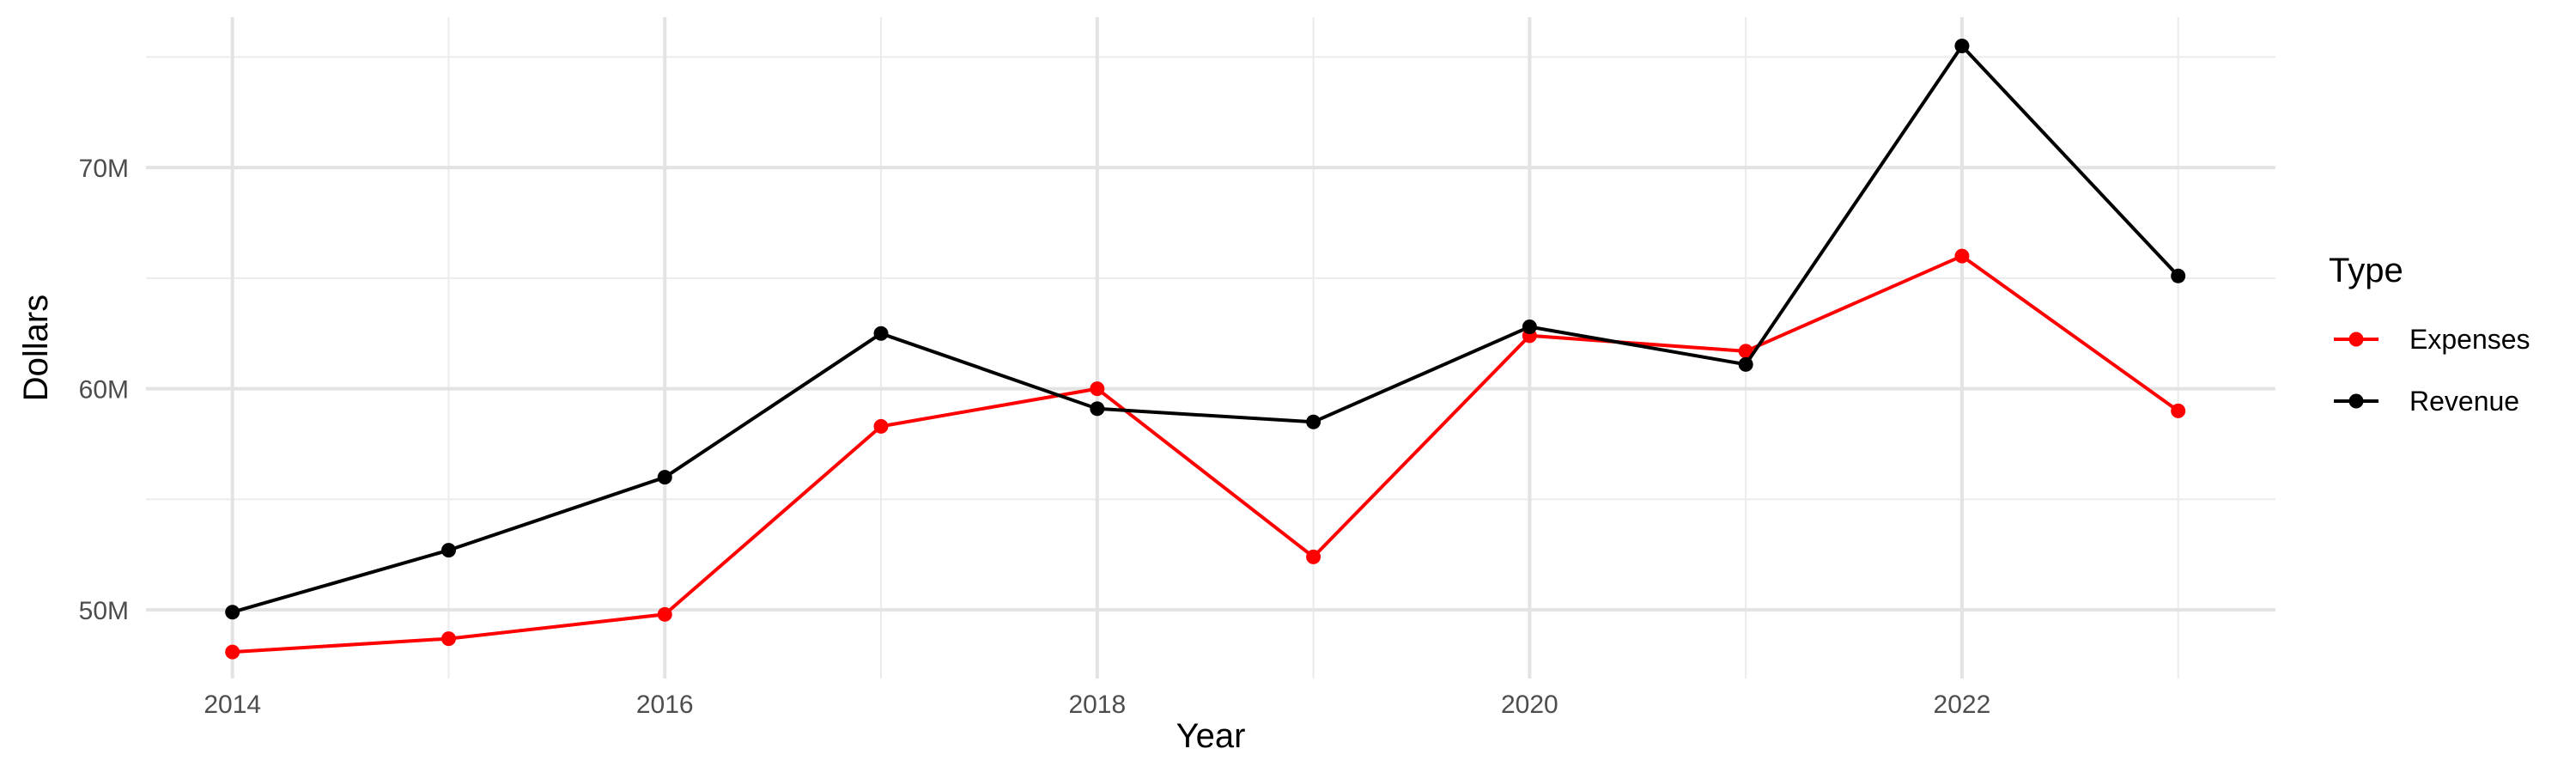  What do you see at coordinates (36, 348) in the screenshot?
I see `y-axis-title: Dollars` at bounding box center [36, 348].